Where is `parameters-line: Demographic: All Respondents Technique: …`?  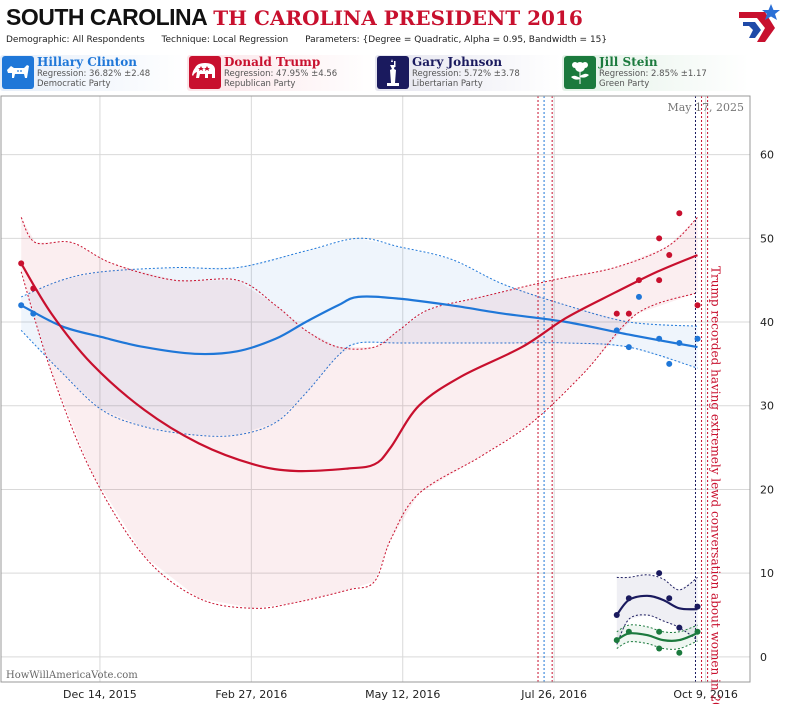 parameters-line: Demographic: All Respondents Technique: … is located at coordinates (306, 40).